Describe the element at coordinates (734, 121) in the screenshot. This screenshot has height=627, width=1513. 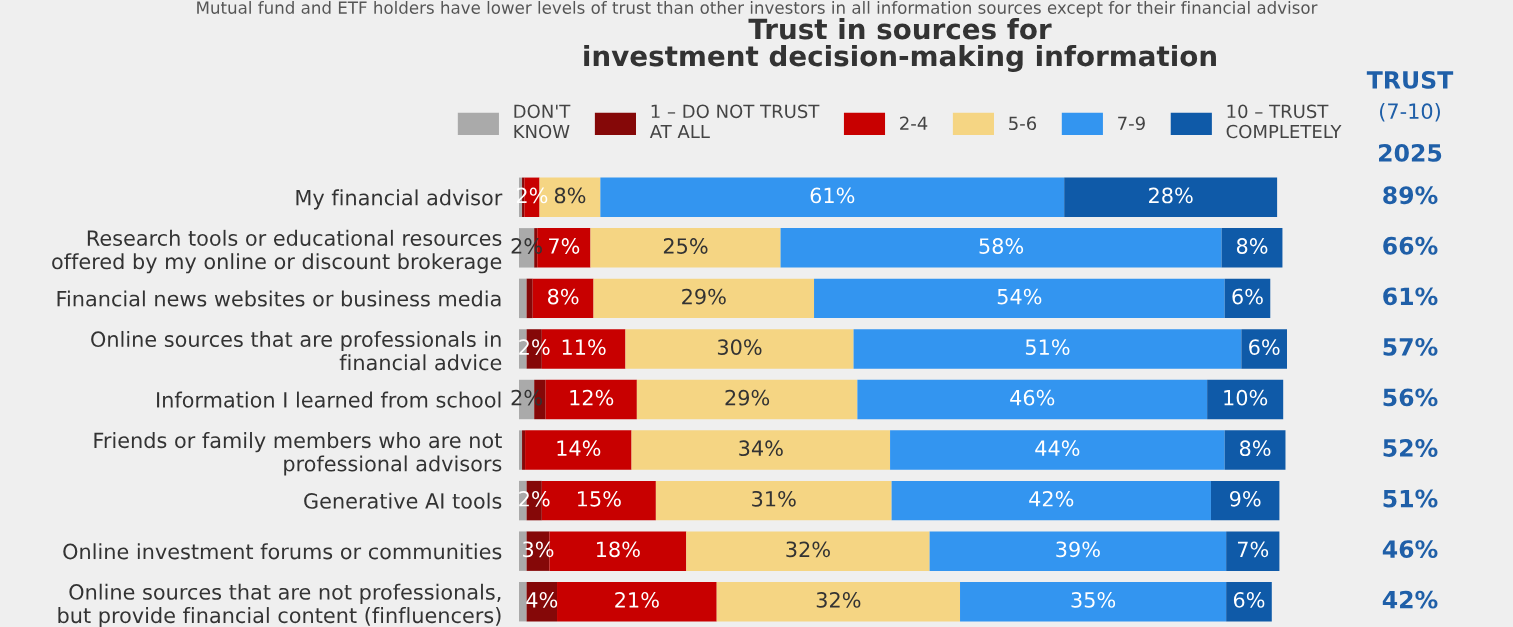
I see `legend-label: 1 – DO NOT TRUST AT ALL` at that location.